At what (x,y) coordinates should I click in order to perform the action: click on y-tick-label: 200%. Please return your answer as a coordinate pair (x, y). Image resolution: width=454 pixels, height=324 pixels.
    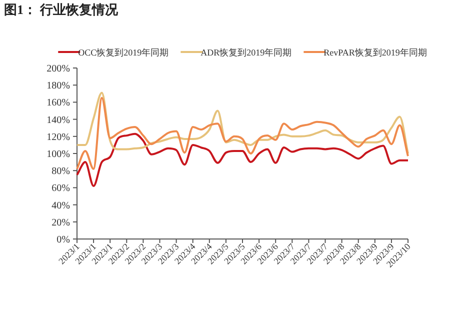
    Looking at the image, I should click on (58, 69).